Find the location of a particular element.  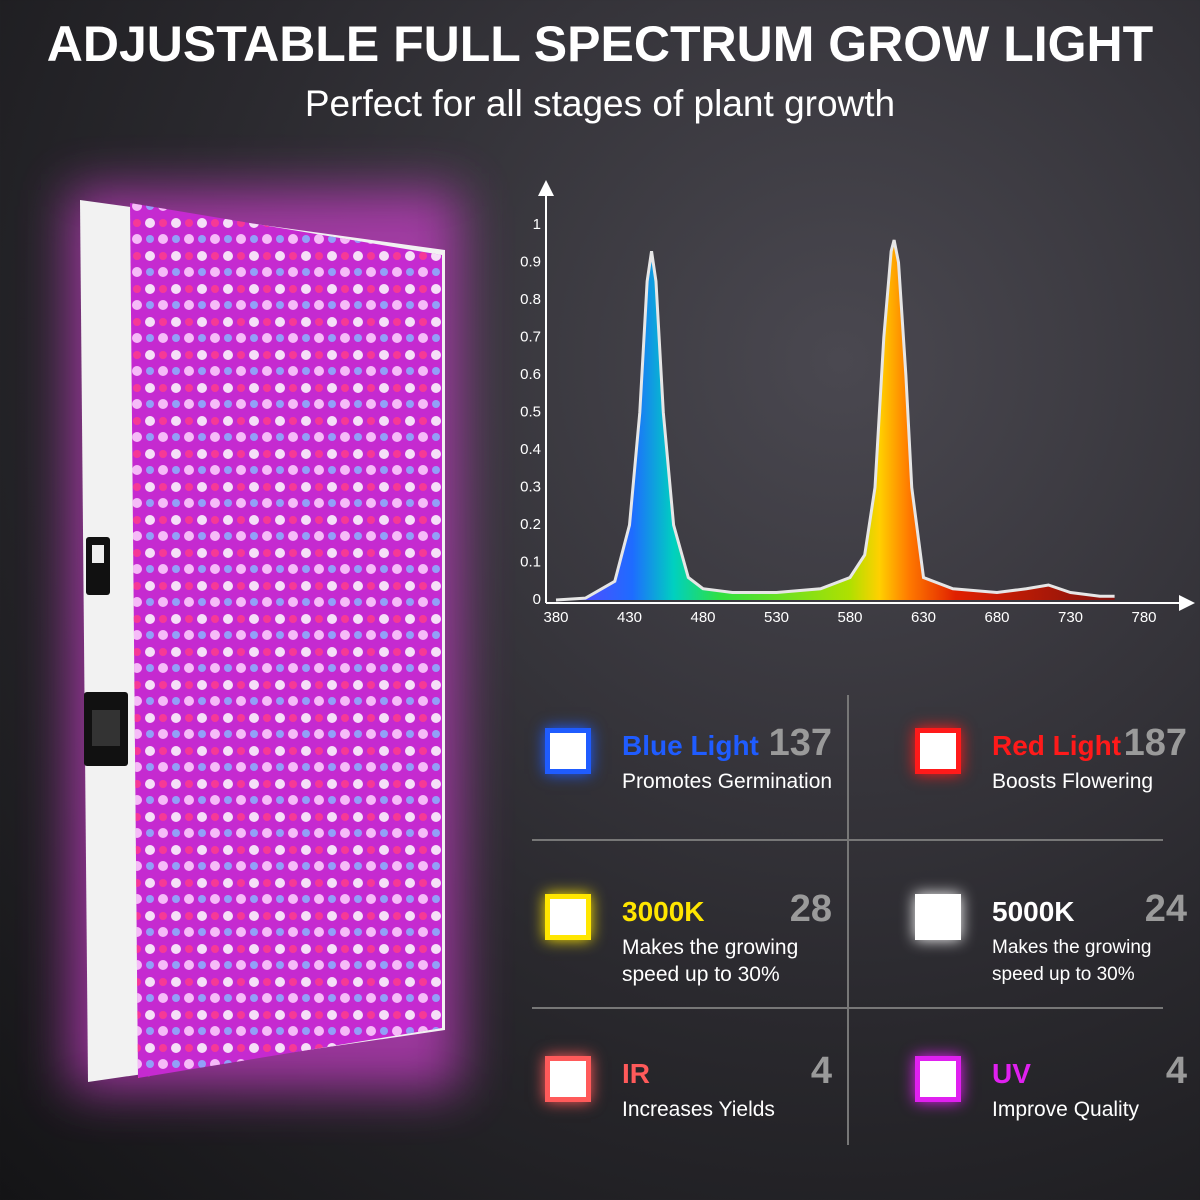

x-tick-label: 530 is located at coordinates (776, 617).